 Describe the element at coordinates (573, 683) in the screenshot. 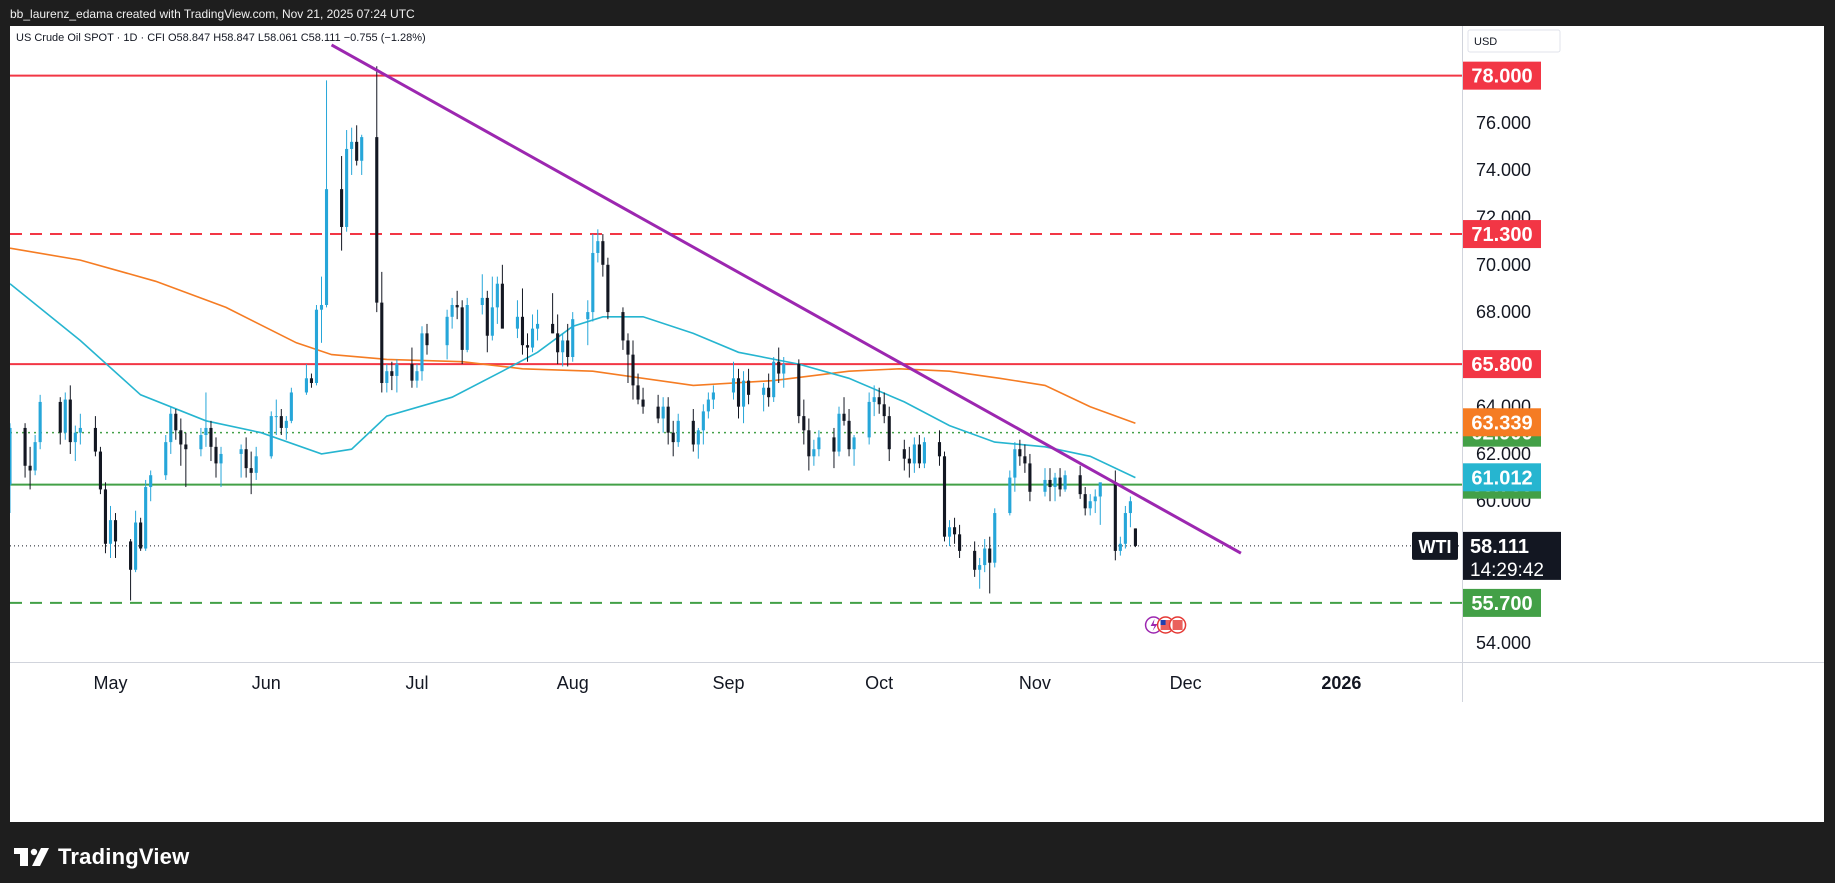

I see `time-tick-label: Aug` at that location.